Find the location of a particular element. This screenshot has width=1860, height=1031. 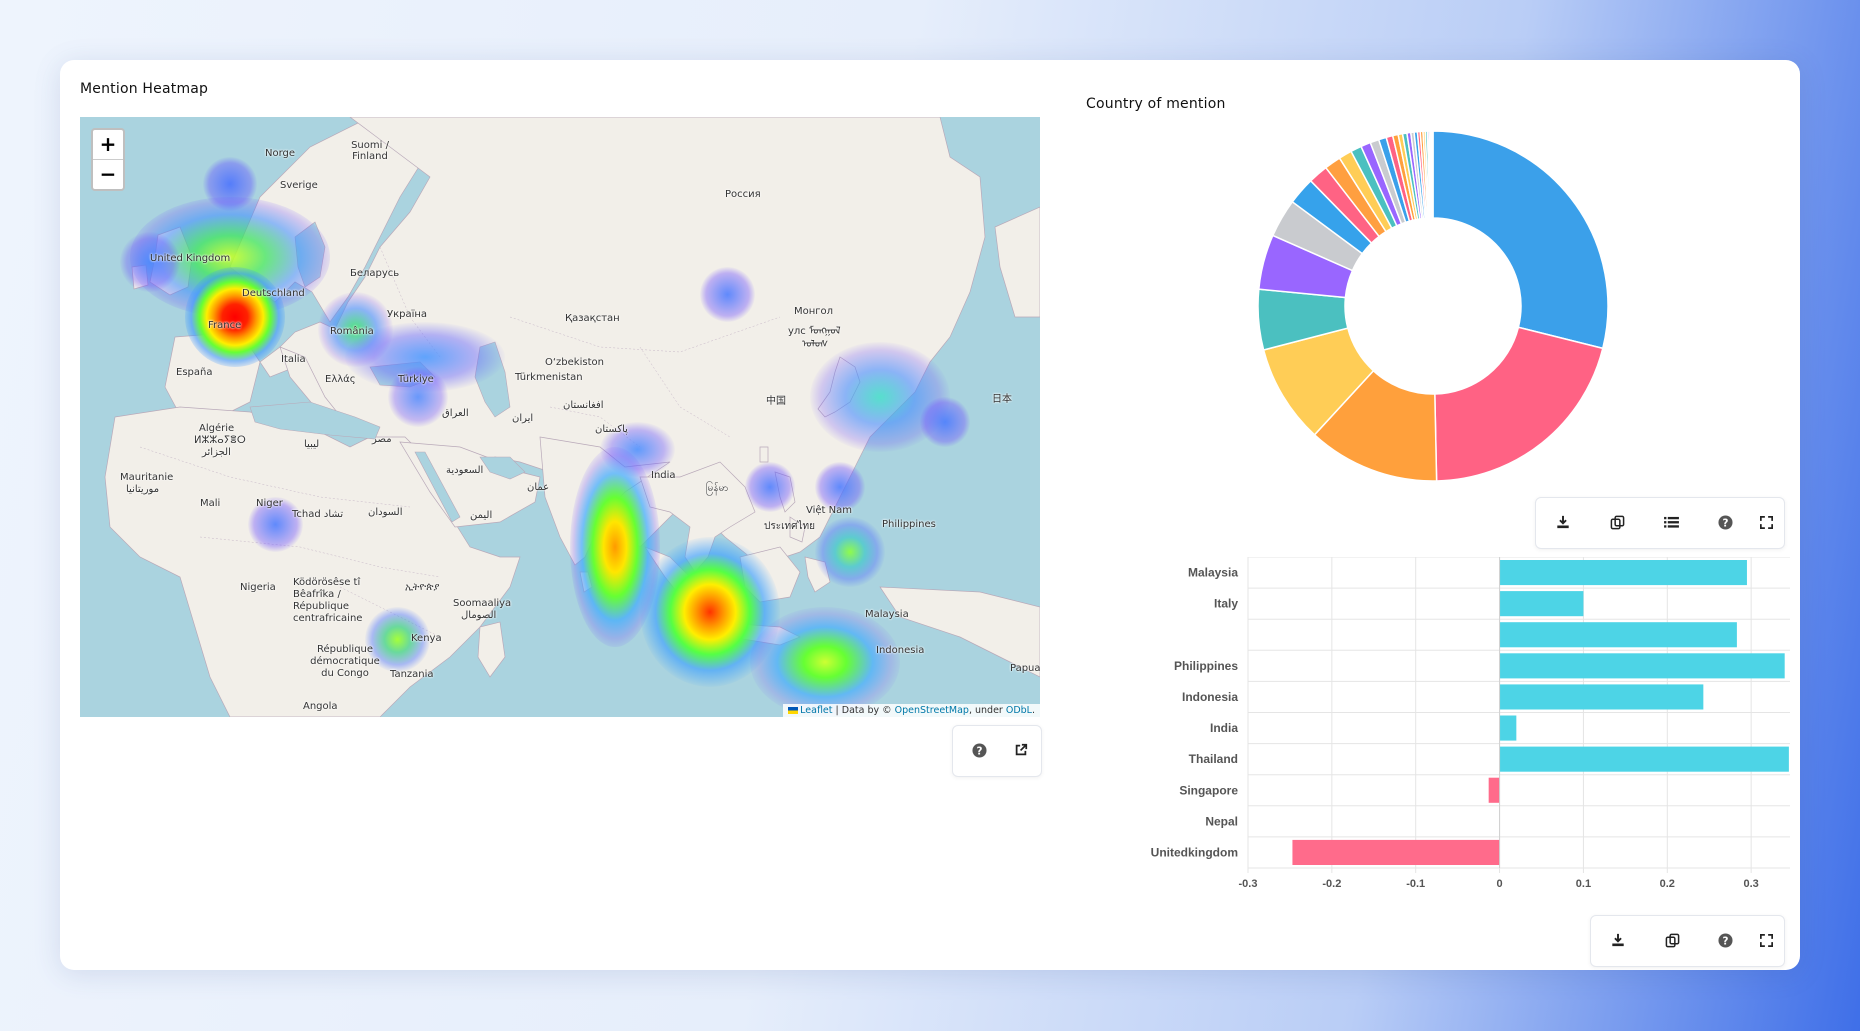

map-label: Tchad تشاد is located at coordinates (318, 514).